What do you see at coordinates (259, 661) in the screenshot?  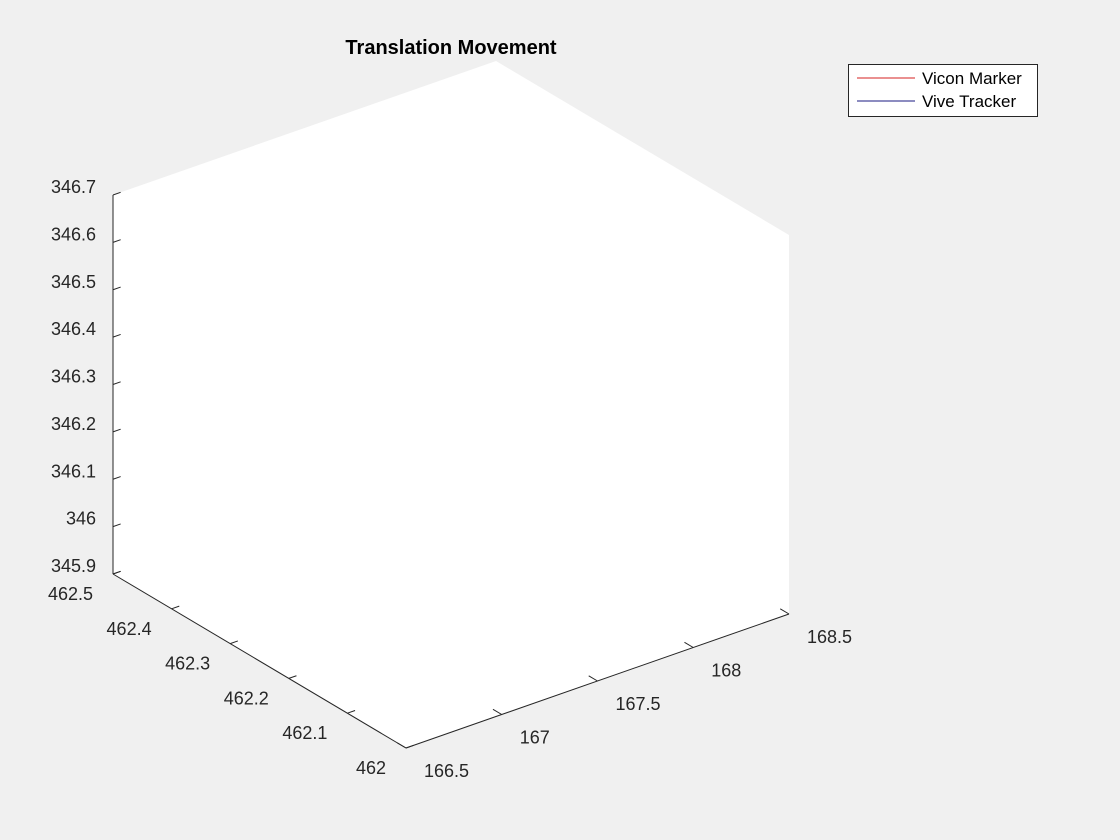 I see `y-axis-line` at bounding box center [259, 661].